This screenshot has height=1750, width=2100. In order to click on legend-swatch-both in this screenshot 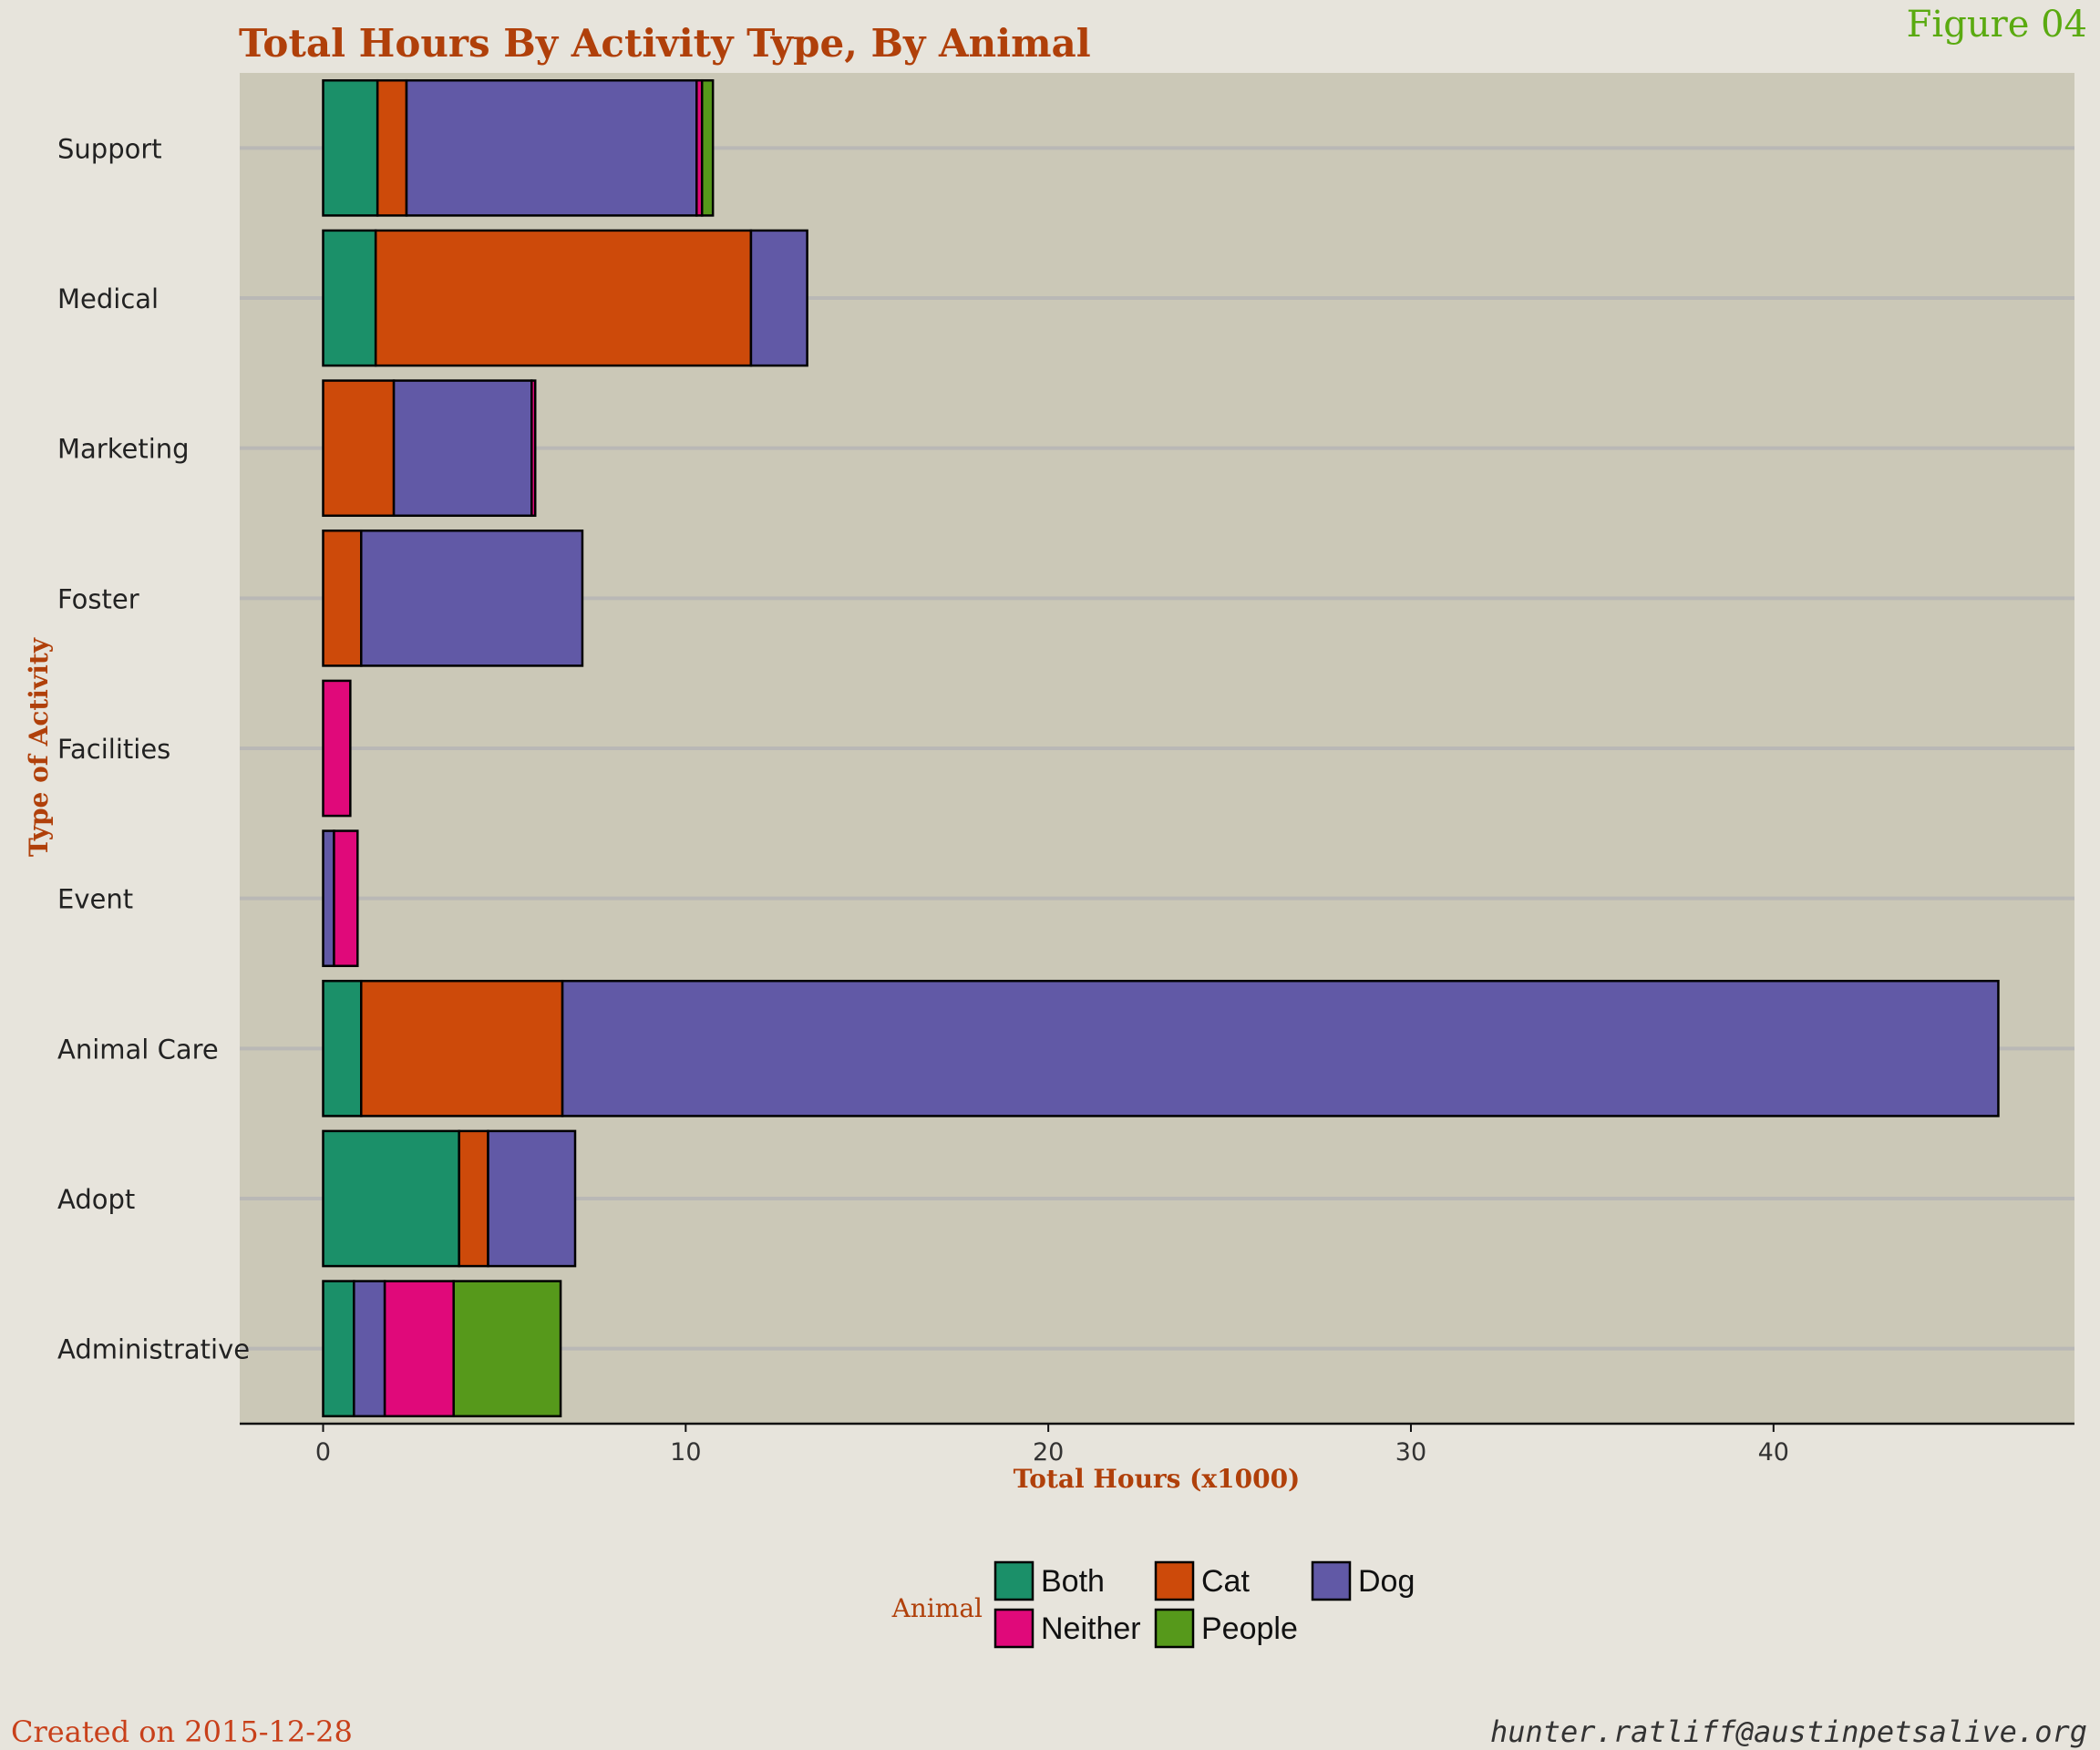, I will do `click(1014, 1580)`.